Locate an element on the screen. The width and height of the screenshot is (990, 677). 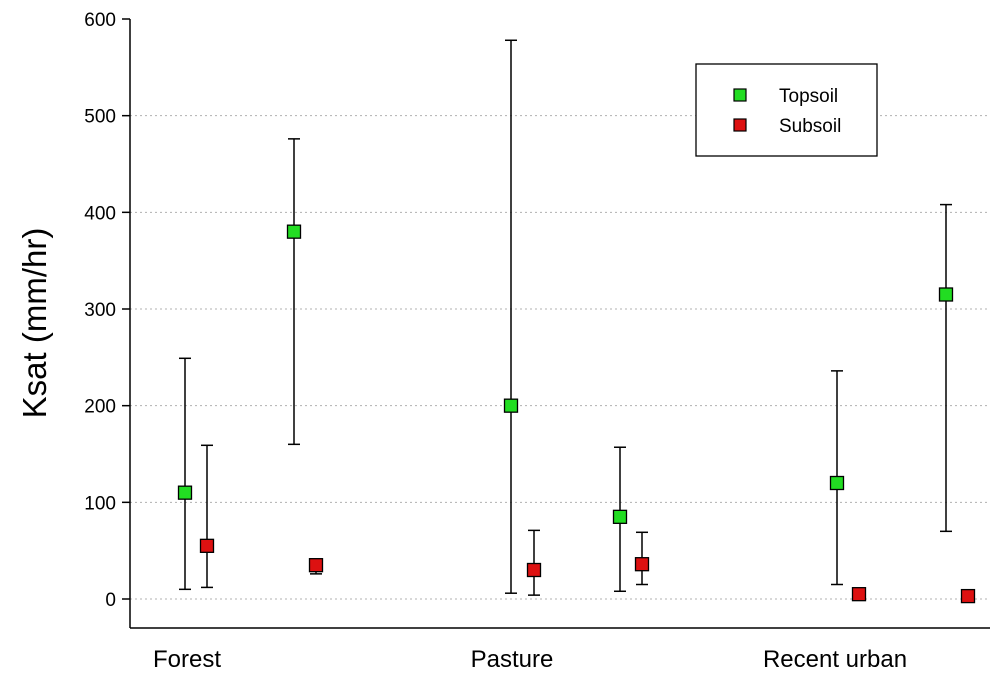
y-tick-label-0: 0 is located at coordinates (110, 600).